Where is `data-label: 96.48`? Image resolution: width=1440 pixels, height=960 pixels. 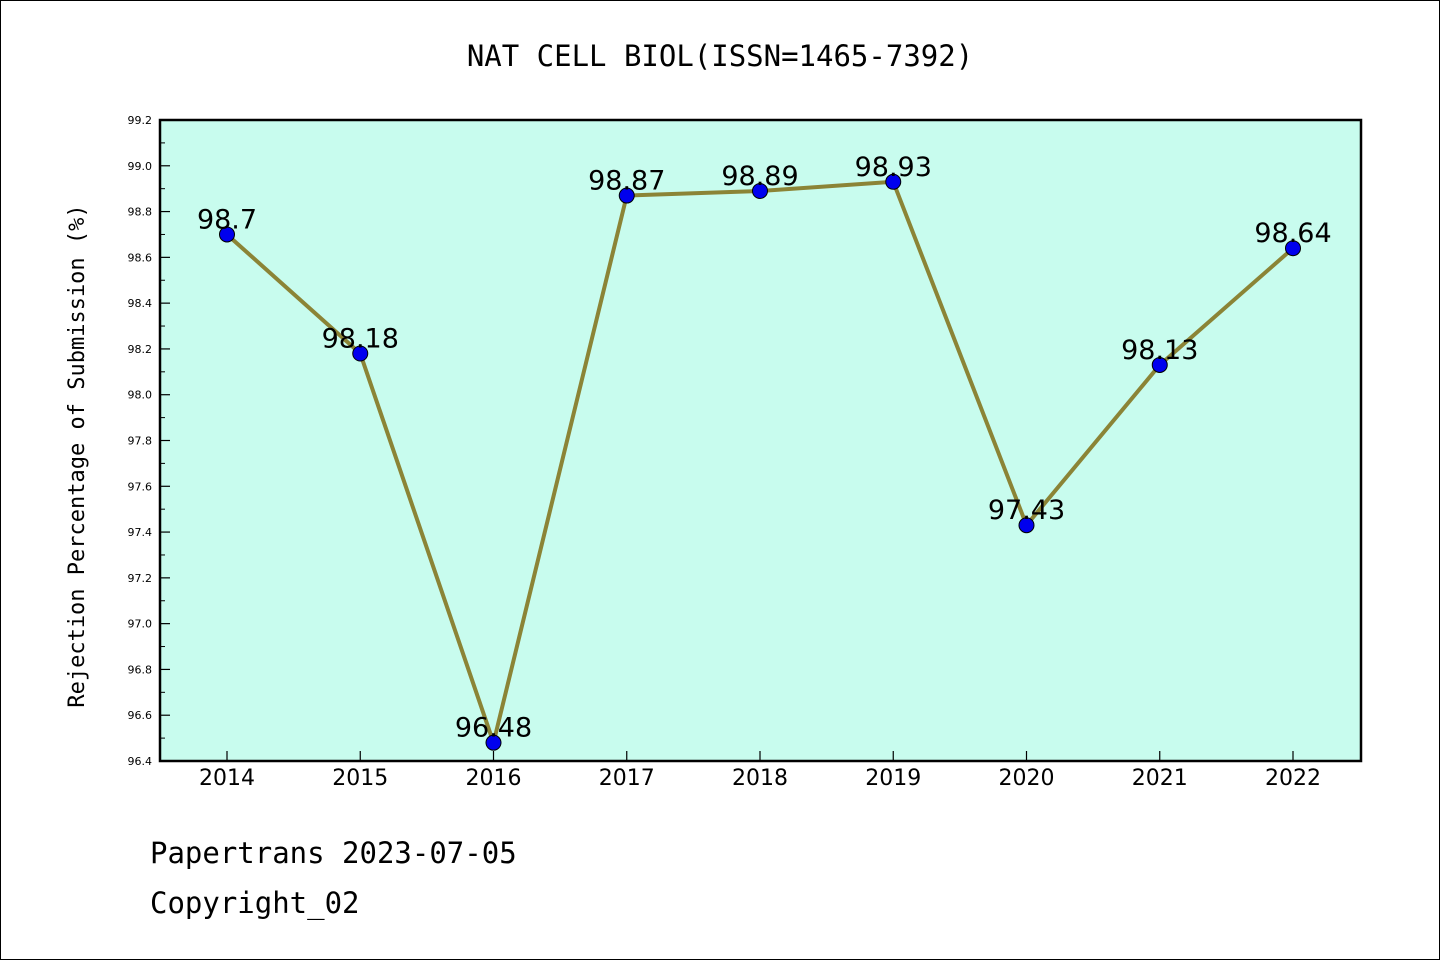
data-label: 96.48 is located at coordinates (493, 728).